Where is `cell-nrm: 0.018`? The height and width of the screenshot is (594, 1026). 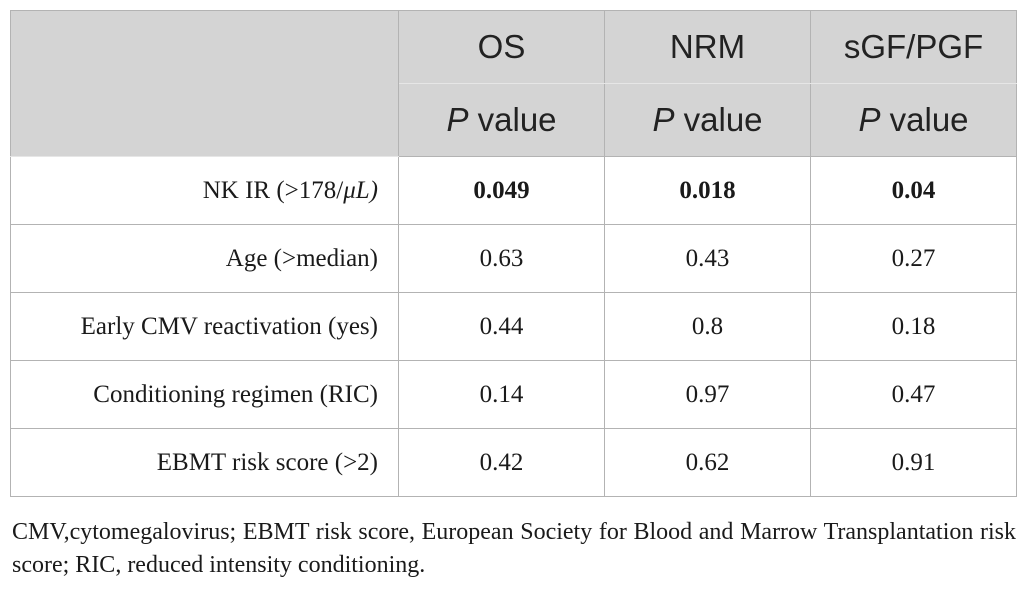
cell-nrm: 0.018 is located at coordinates (707, 190).